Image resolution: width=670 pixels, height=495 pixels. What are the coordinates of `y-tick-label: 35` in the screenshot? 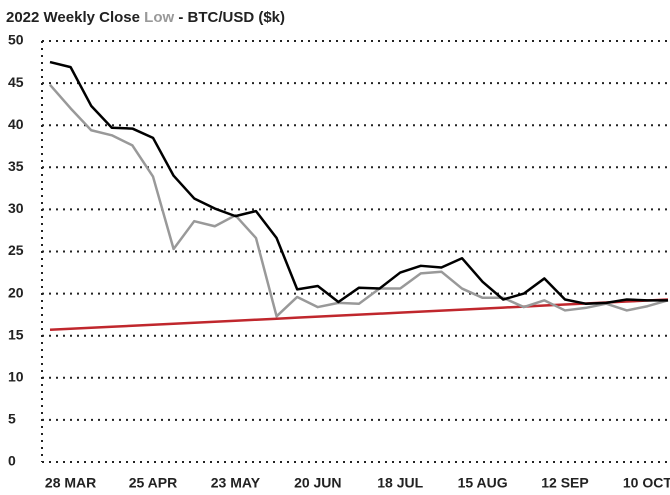 It's located at (16, 166).